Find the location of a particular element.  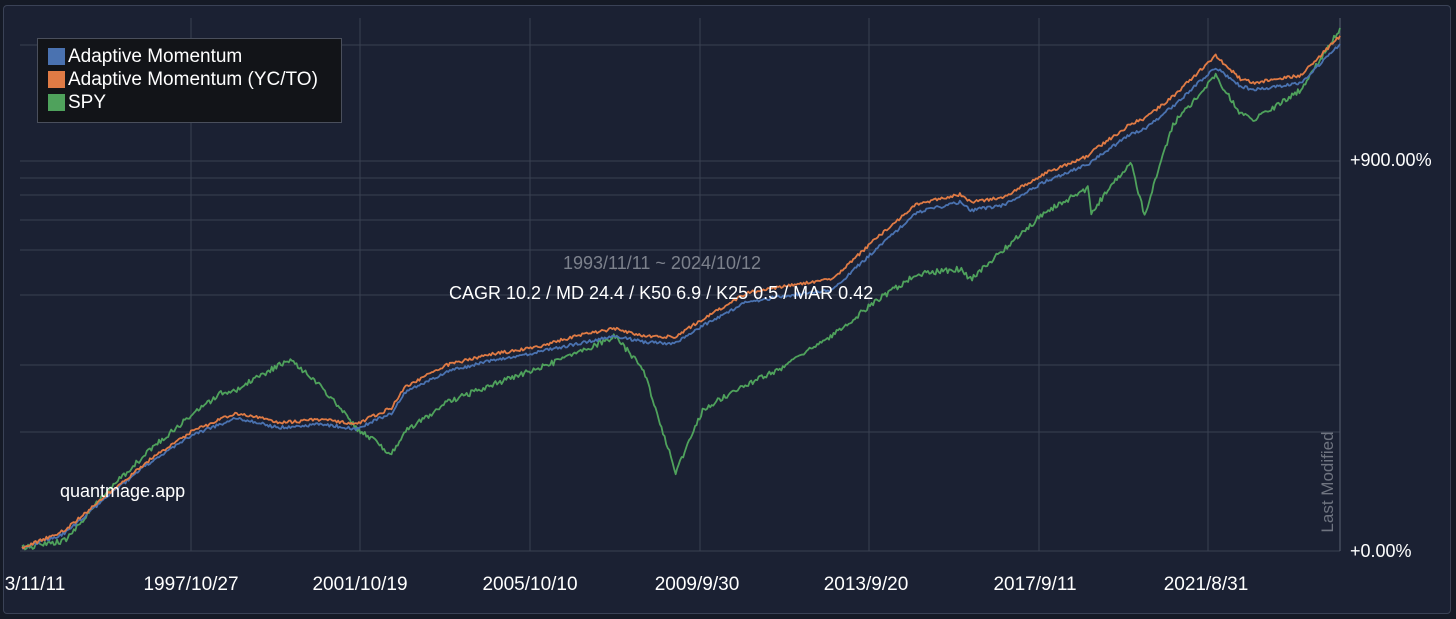

legend-item-adaptive-momentum: Adaptive Momentum is located at coordinates (194, 56).